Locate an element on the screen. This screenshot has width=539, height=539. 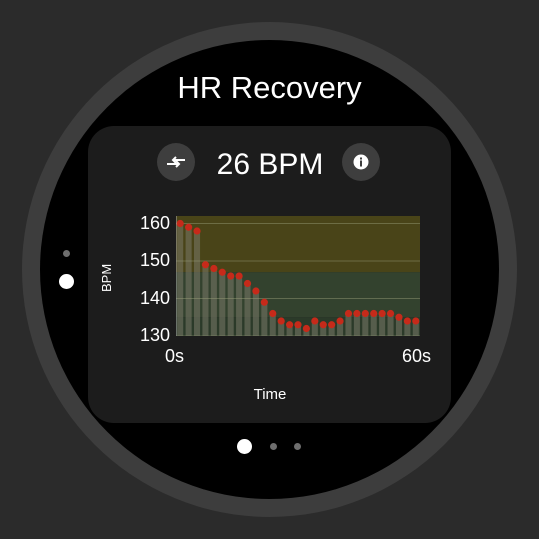
info-icon is located at coordinates (361, 162).